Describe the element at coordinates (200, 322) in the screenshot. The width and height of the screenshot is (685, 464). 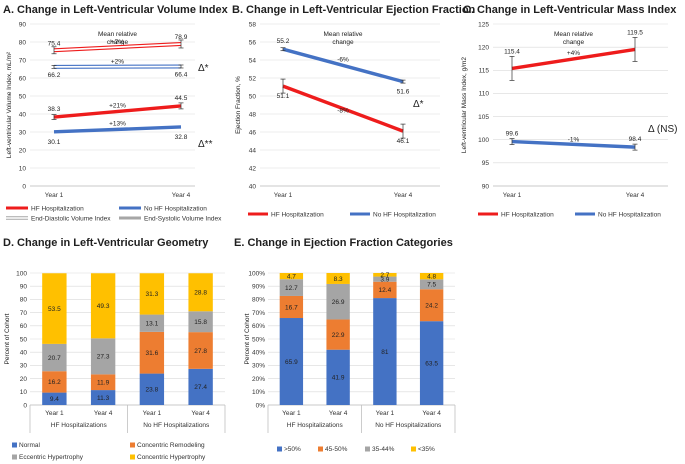
I see `bar-value-label: 15.8` at that location.